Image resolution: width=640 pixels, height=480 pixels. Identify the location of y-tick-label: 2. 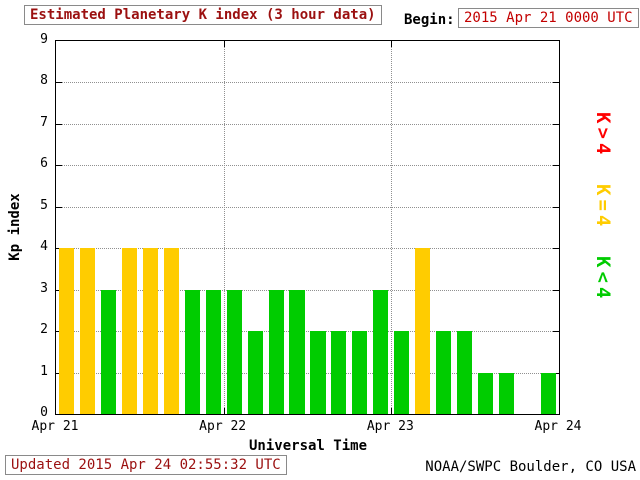
(44, 330).